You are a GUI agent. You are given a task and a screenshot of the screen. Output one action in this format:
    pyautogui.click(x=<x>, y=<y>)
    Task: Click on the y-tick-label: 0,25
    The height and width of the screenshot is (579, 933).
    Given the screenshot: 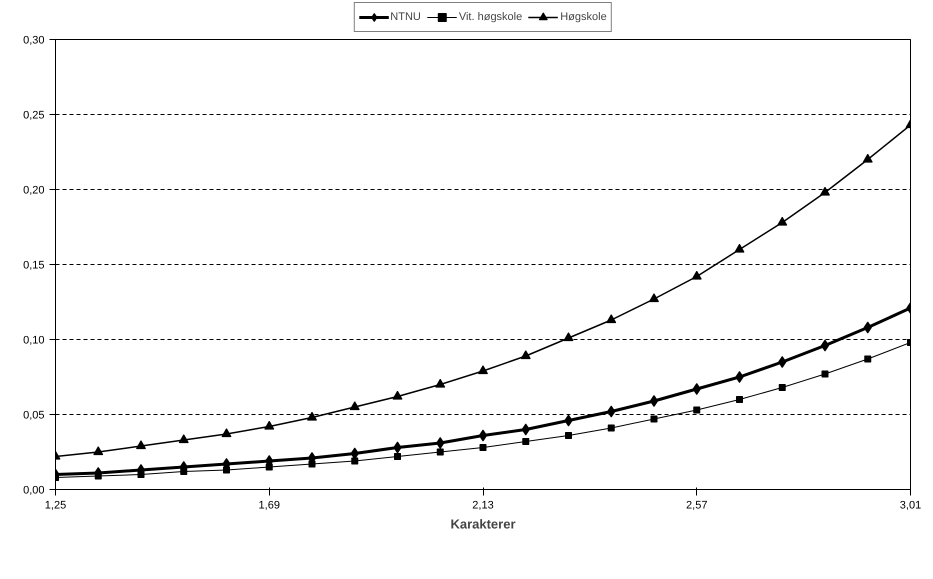 What is the action you would take?
    pyautogui.click(x=34, y=116)
    